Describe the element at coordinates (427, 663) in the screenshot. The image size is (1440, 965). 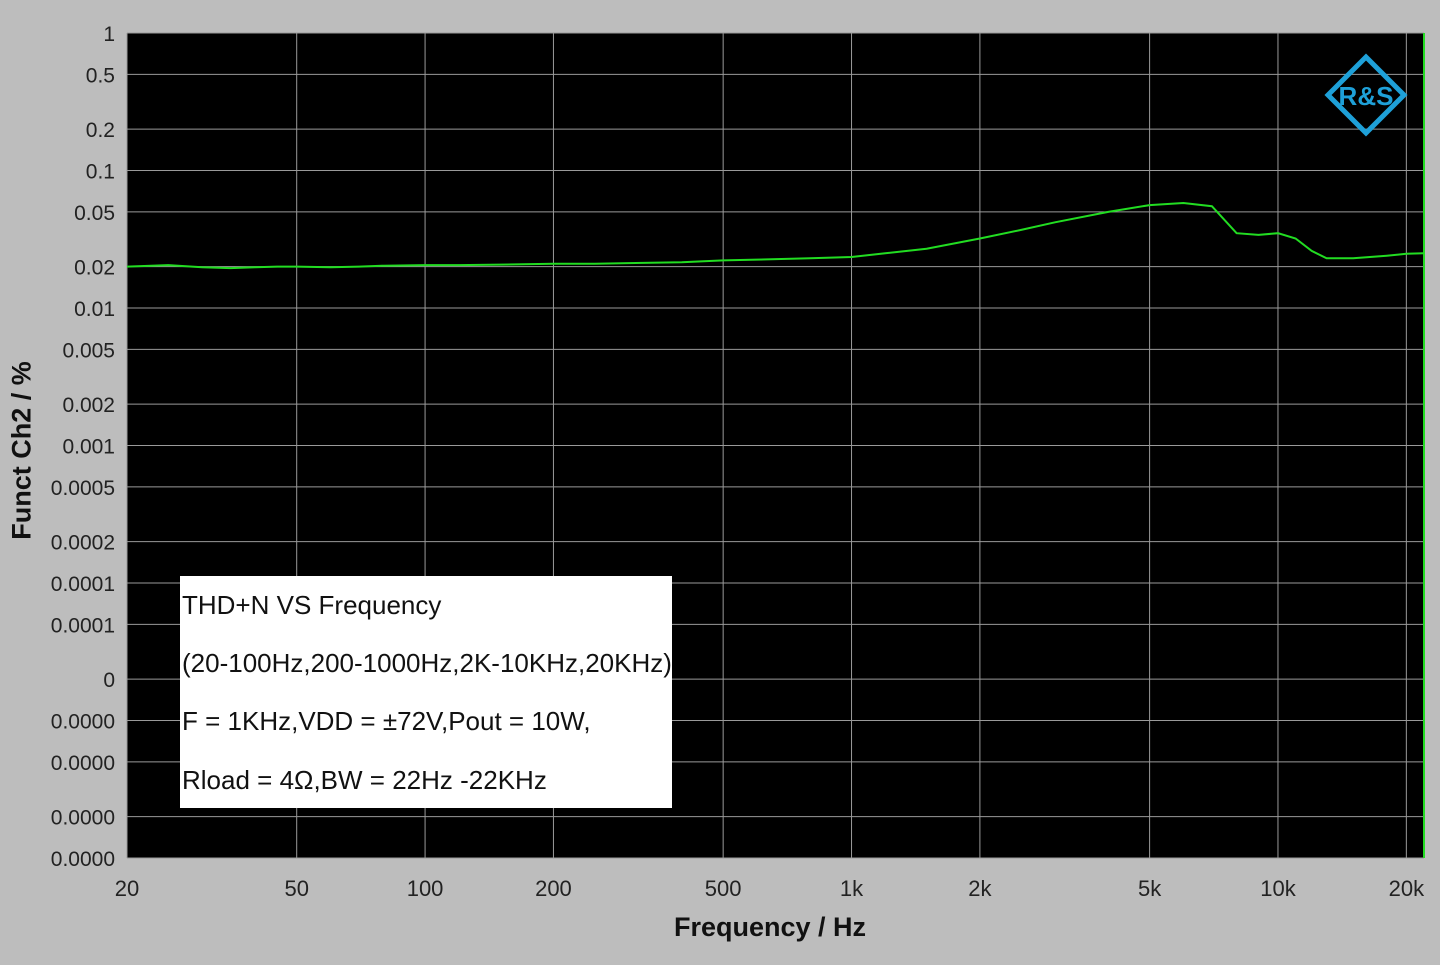
I see `annotation-line: (20-100Hz,200-1000Hz,2K-10KHz,20KHz)` at that location.